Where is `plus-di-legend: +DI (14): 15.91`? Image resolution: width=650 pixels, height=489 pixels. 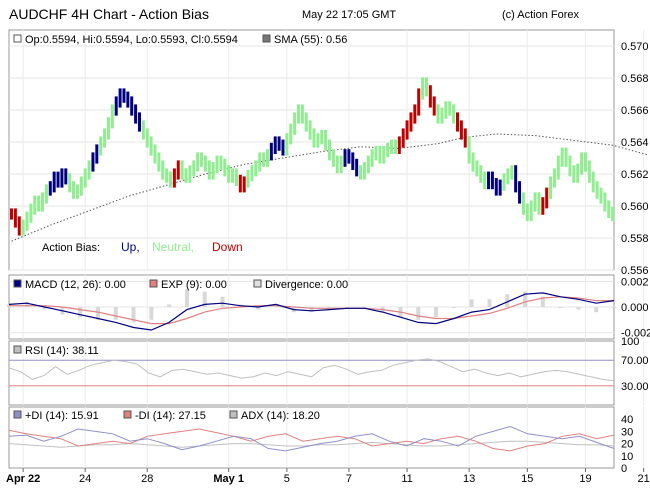 plus-di-legend: +DI (14): 15.91 is located at coordinates (62, 416).